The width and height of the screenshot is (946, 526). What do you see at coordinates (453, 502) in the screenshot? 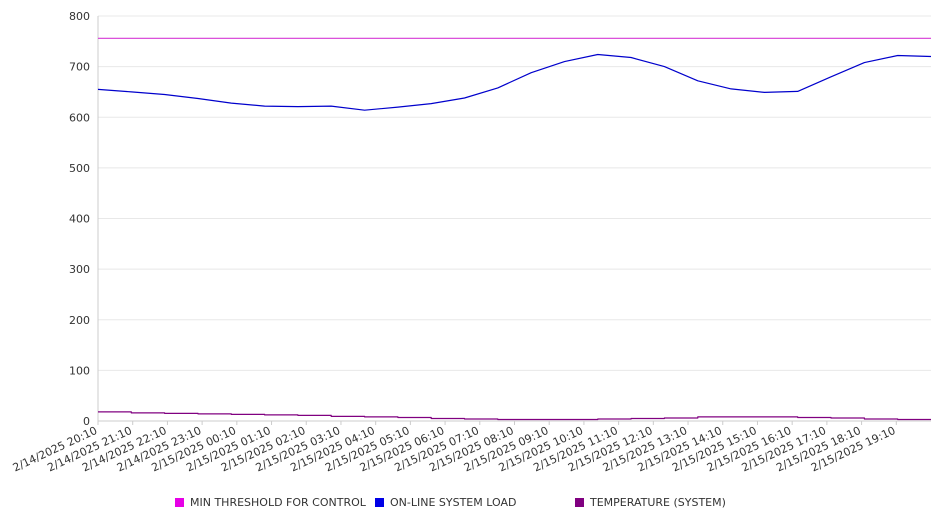
I see `legend-label-system-load: ON-LINE SYSTEM LOAD` at bounding box center [453, 502].